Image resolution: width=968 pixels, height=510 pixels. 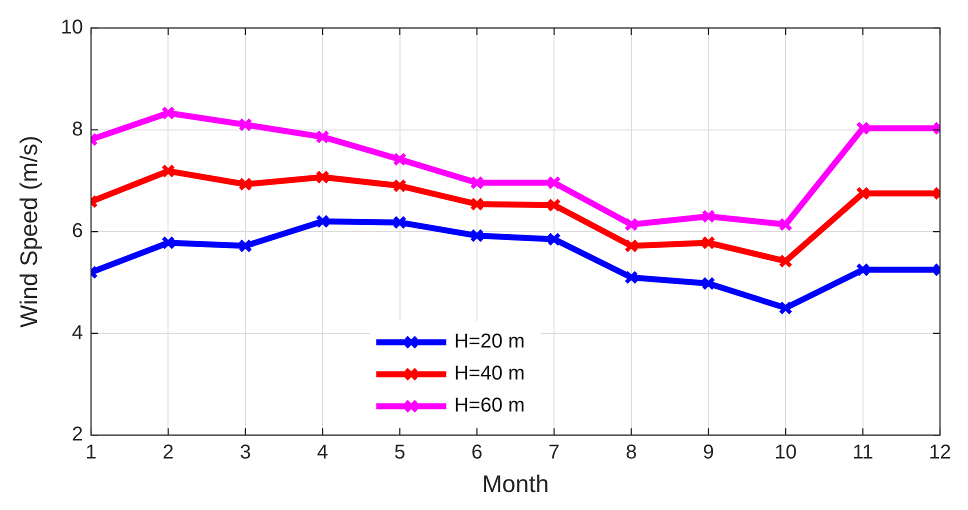 What do you see at coordinates (78, 333) in the screenshot?
I see `y-tick-label: 4` at bounding box center [78, 333].